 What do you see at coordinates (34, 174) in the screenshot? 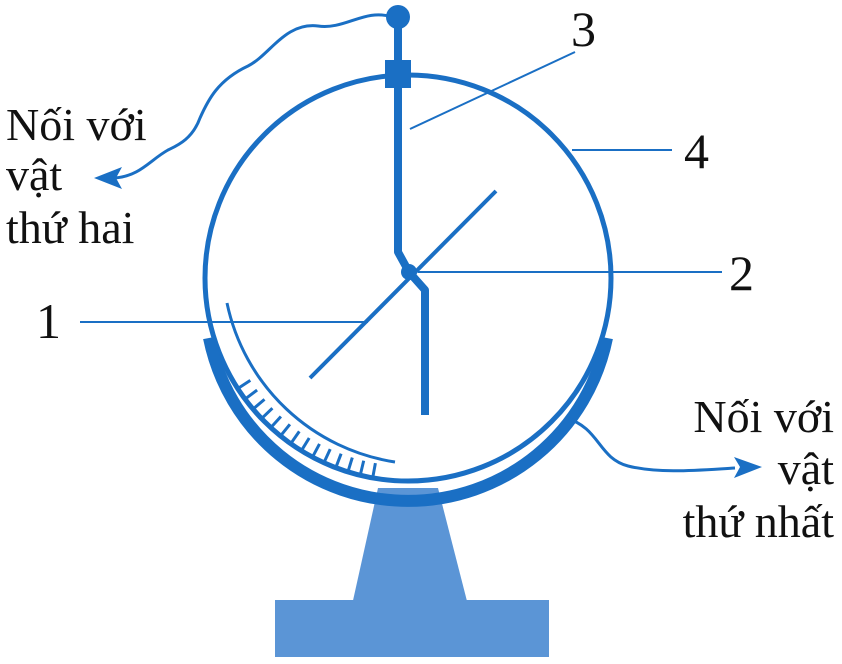
I see `left-note-line-2: vật` at bounding box center [34, 174].